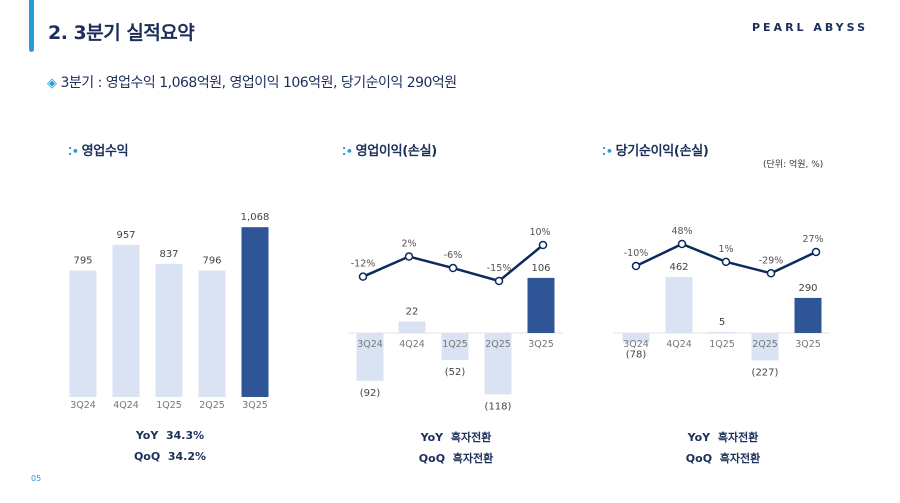 Image resolution: width=900 pixels, height=503 pixels. I want to click on margin-label: 2%, so click(408, 244).